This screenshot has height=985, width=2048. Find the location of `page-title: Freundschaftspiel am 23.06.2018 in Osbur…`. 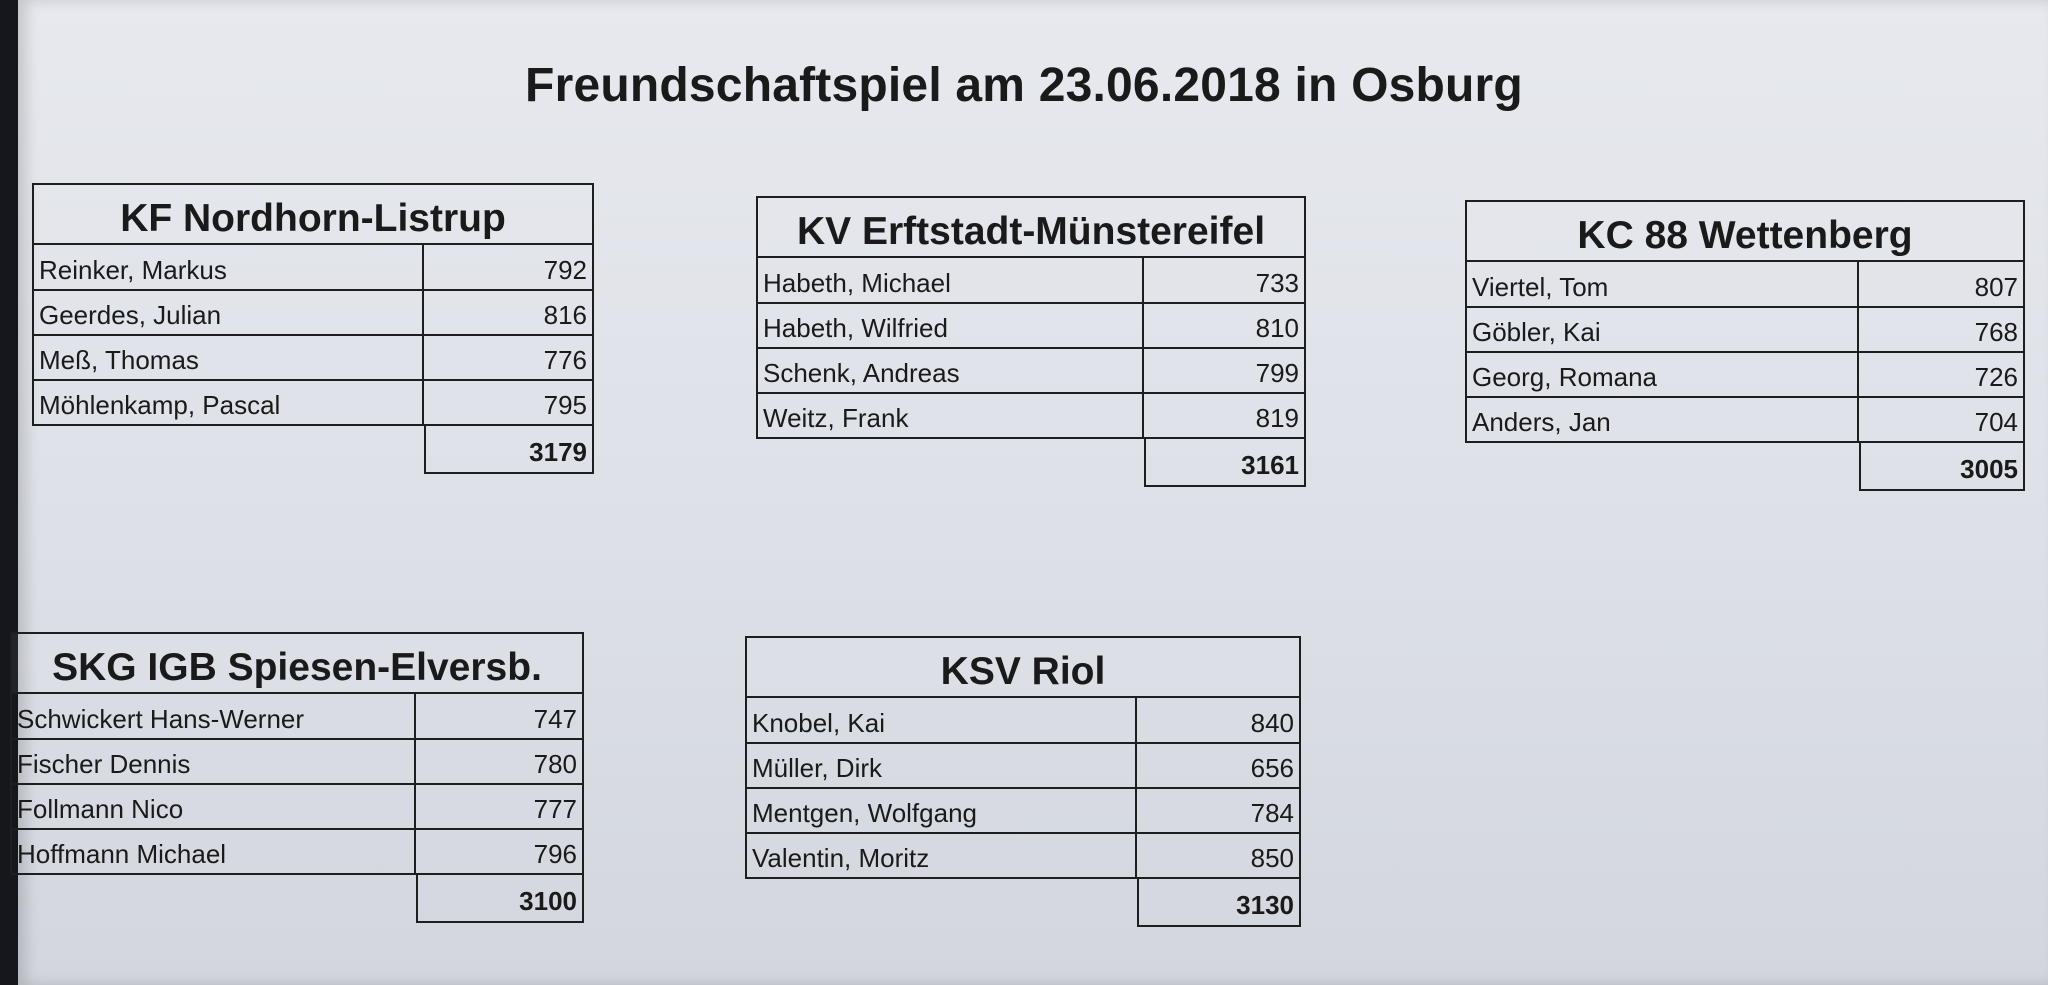

page-title: Freundschaftspiel am 23.06.2018 in Osbur… is located at coordinates (1024, 85).